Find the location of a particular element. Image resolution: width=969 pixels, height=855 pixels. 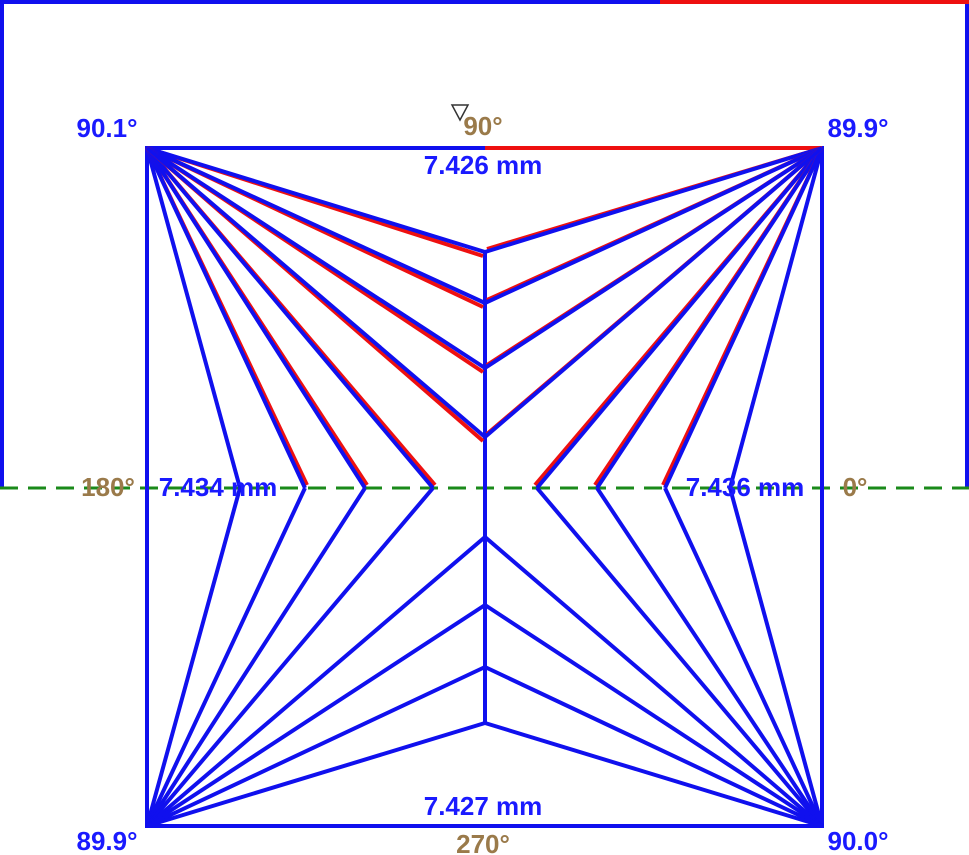

edge-length: 7.427 mm is located at coordinates (483, 806).